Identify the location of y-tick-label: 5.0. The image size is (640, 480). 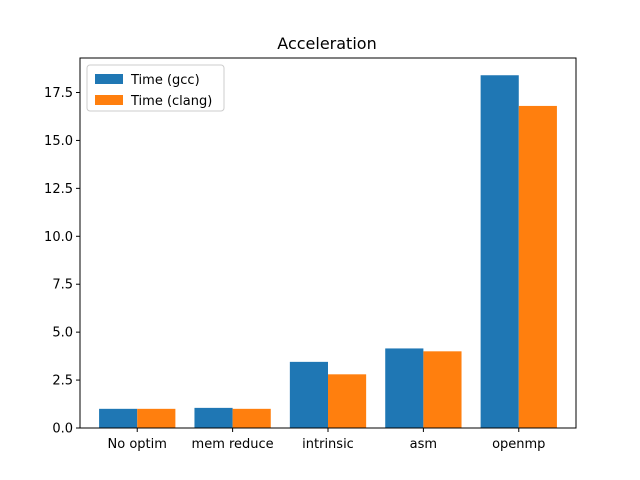
(62, 333).